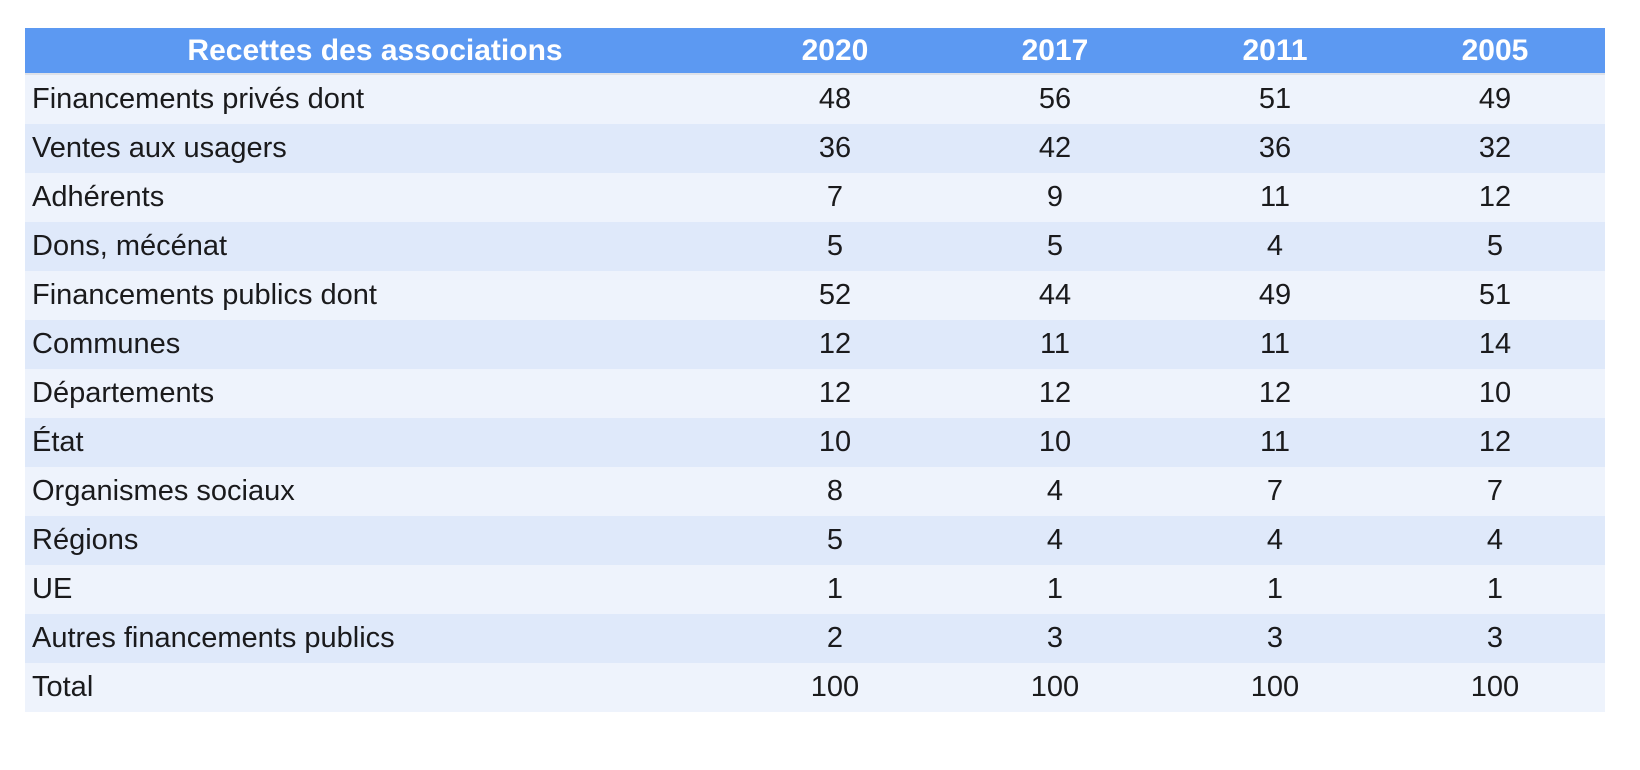 The image size is (1640, 770). Describe the element at coordinates (835, 638) in the screenshot. I see `cell-value: 2` at that location.